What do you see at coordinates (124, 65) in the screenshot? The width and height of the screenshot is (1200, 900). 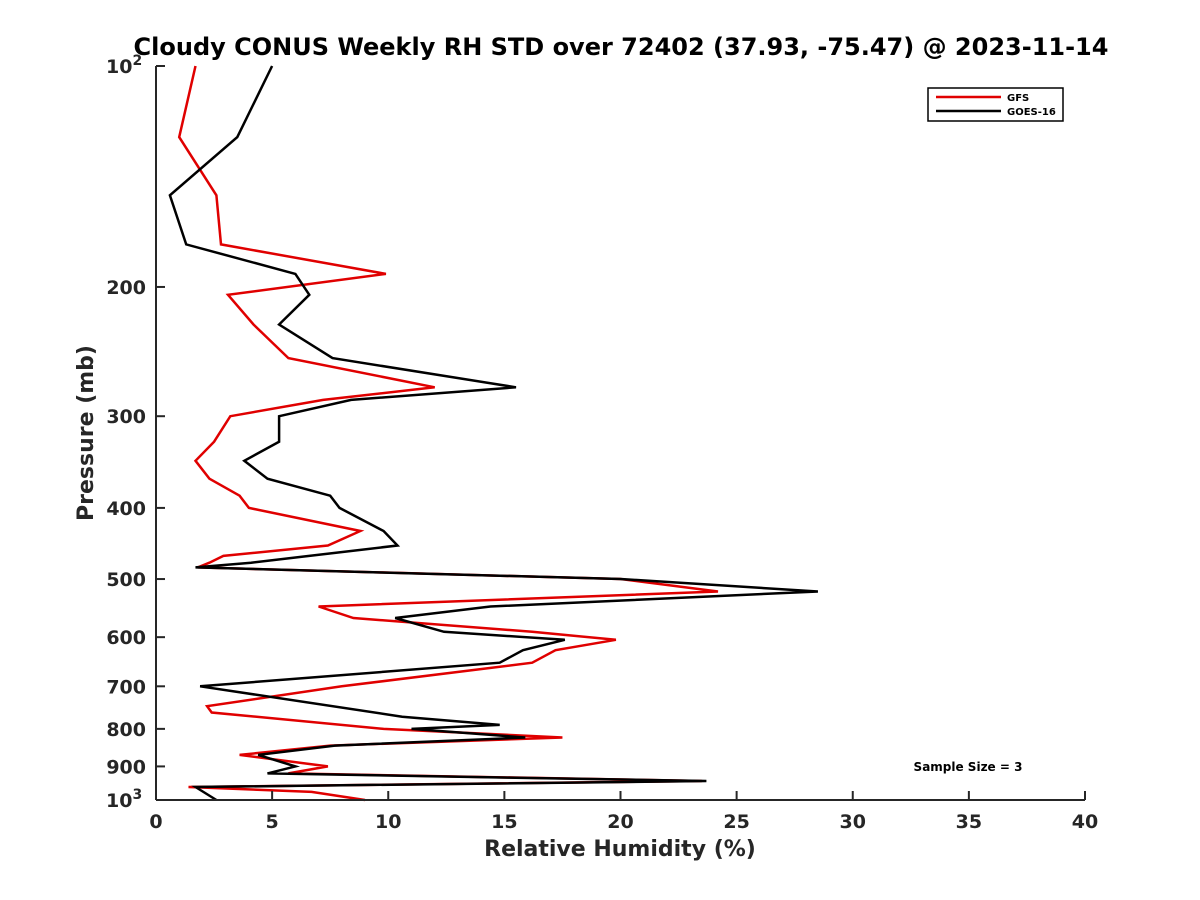 I see `y-tick-label: 10²` at bounding box center [124, 65].